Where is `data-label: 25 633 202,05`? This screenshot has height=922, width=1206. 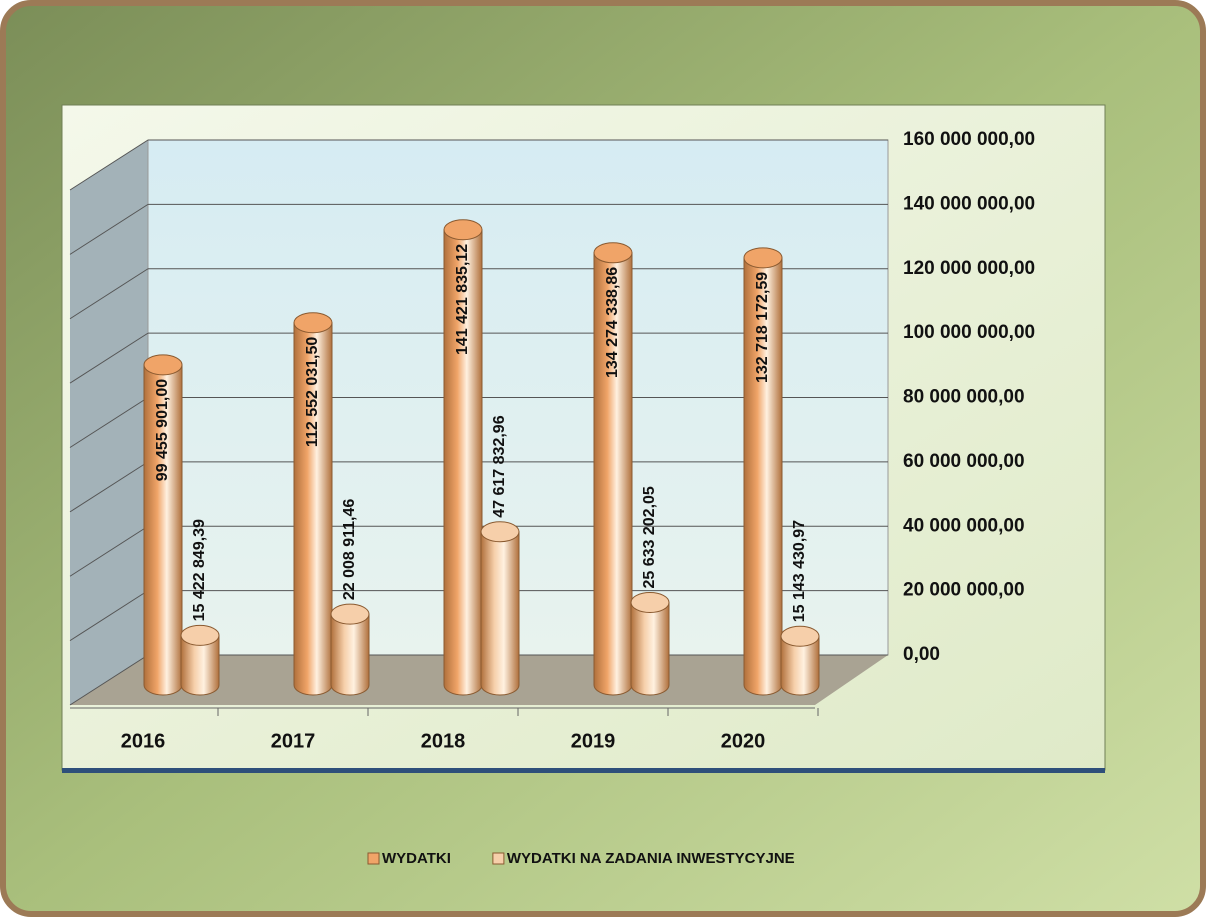 data-label: 25 633 202,05 is located at coordinates (649, 537).